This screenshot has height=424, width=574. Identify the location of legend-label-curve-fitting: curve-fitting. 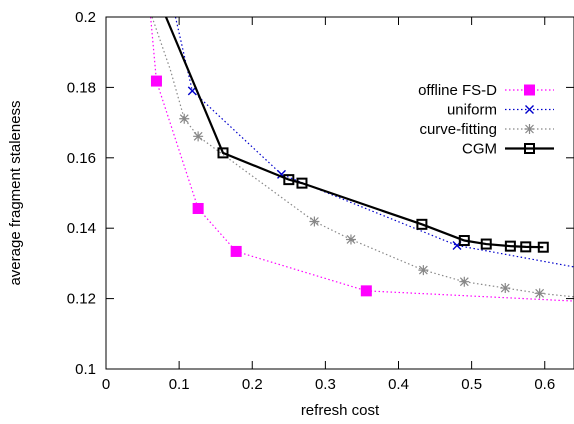
(458, 129).